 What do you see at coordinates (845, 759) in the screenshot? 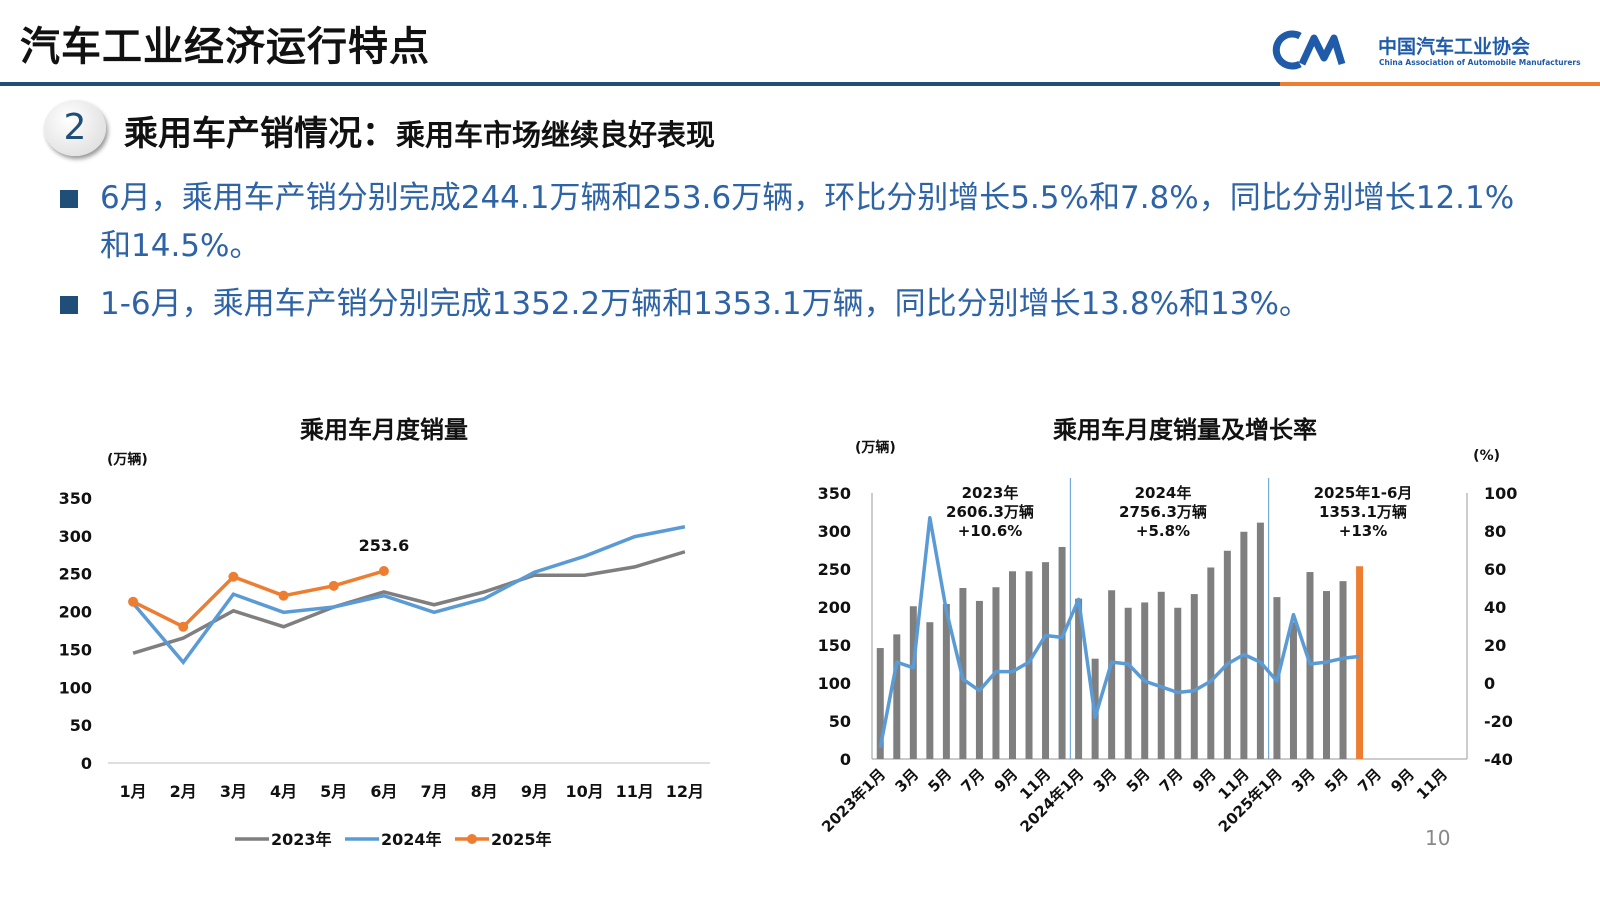
I see `y-tick-label: 0` at bounding box center [845, 759].